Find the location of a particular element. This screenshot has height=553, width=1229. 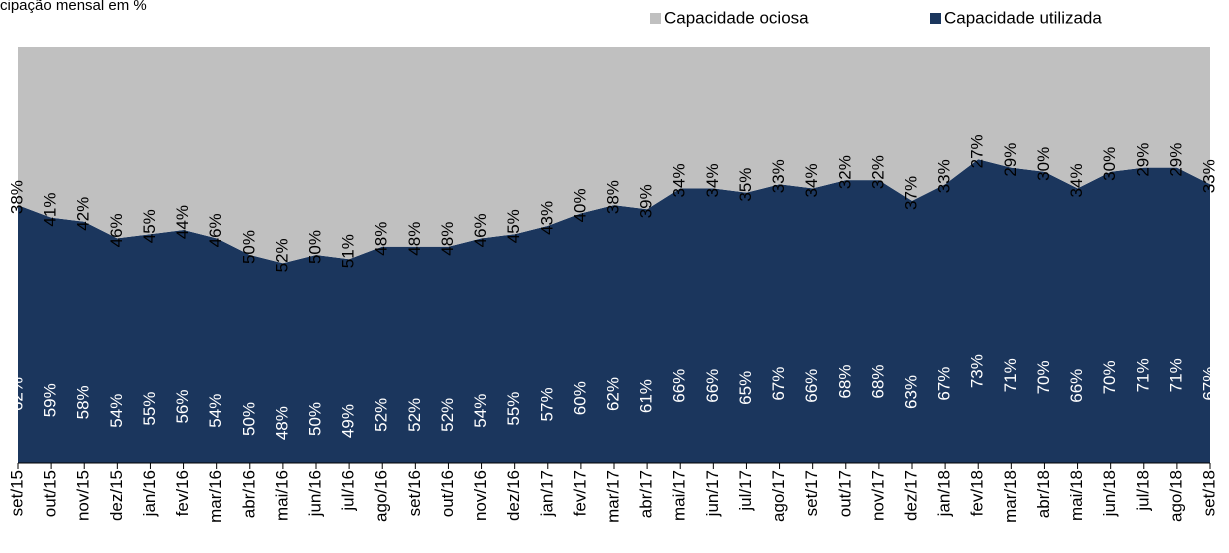

x-tick-label: jun/18 is located at coordinates (1109, 493).